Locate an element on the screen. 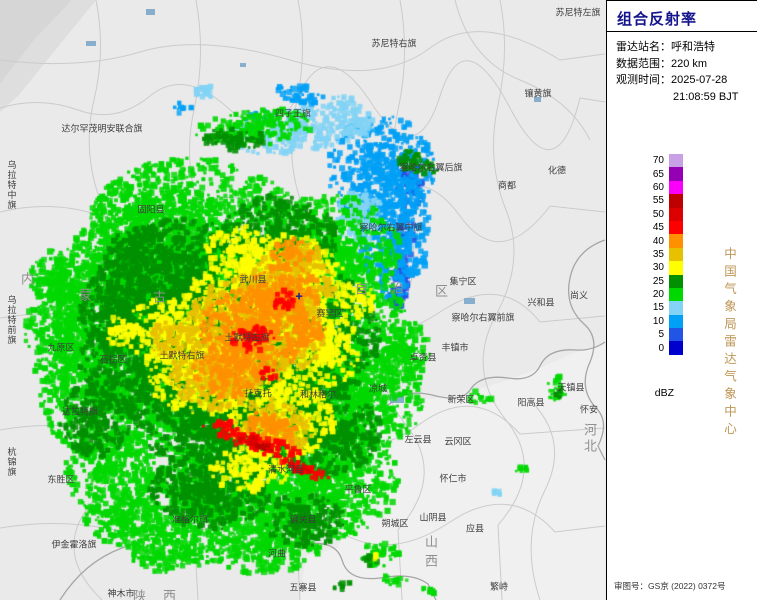  obs-time-row: 观测时间：2025-07-28 is located at coordinates (677, 80).